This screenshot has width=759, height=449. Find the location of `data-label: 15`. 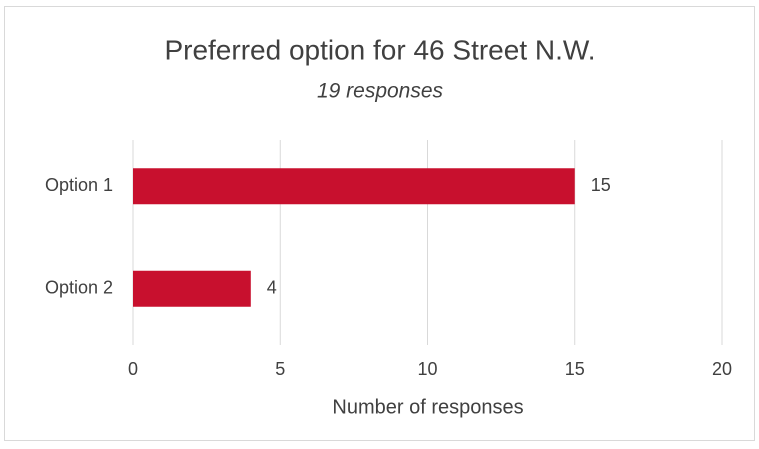

data-label: 15 is located at coordinates (601, 185).